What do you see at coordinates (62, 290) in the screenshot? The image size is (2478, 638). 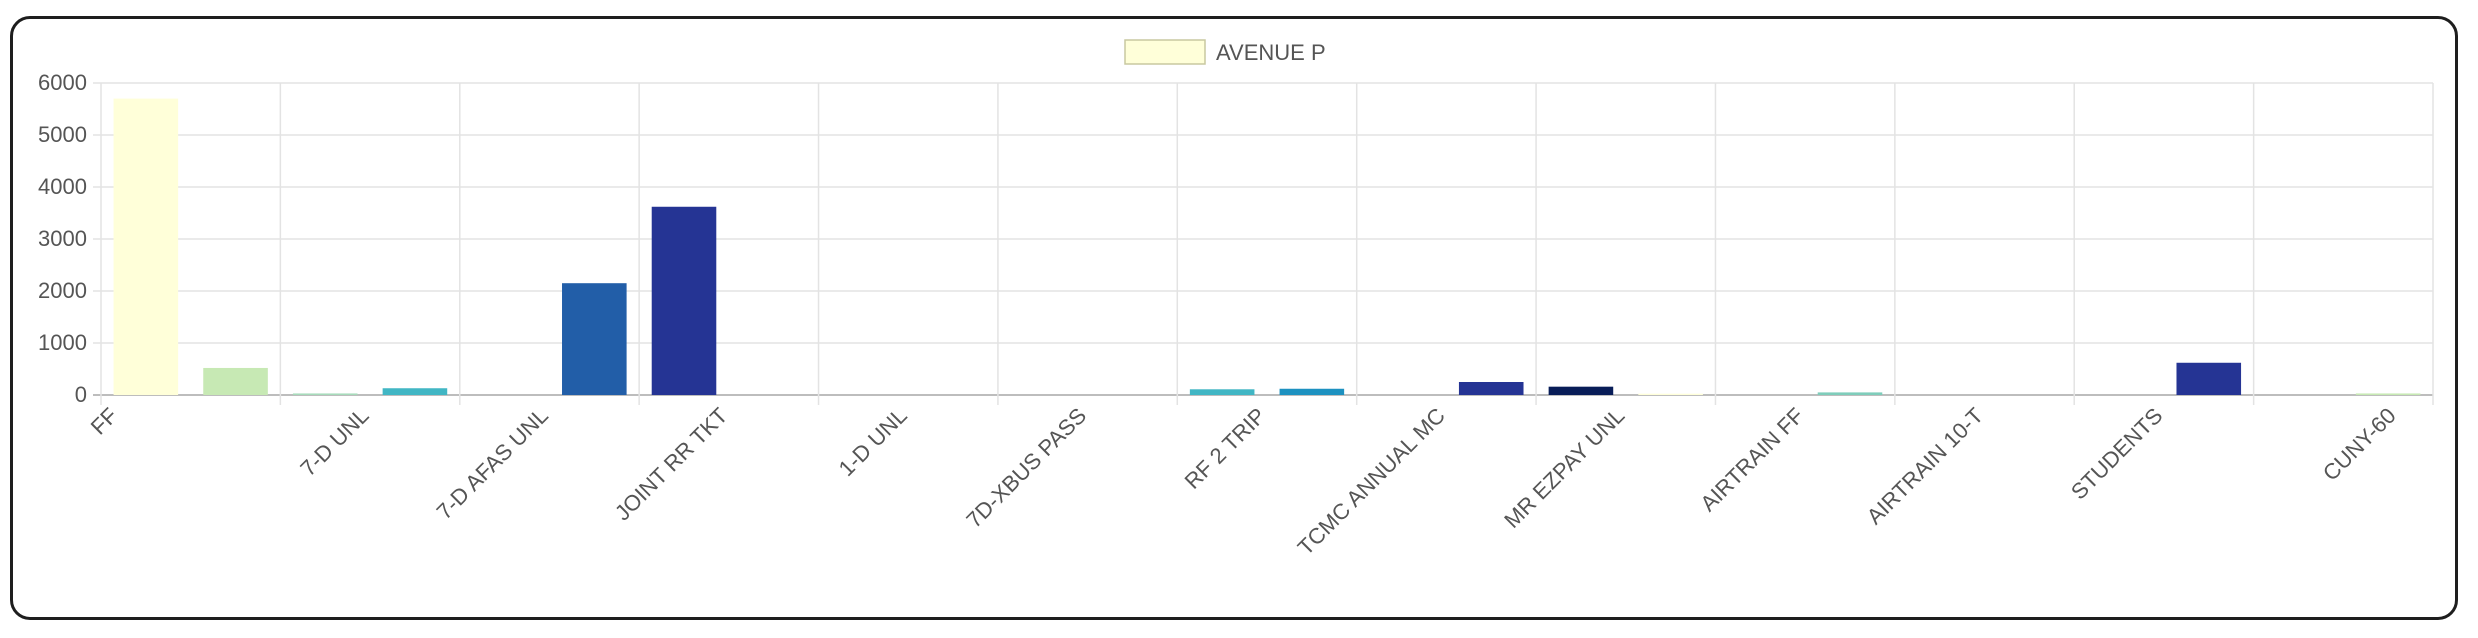 I see `y-tick-label: 2000` at bounding box center [62, 290].